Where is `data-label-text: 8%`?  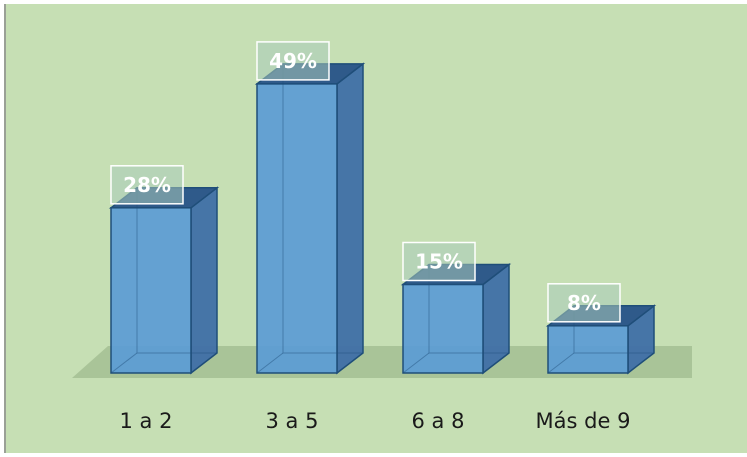 data-label-text: 8% is located at coordinates (584, 303).